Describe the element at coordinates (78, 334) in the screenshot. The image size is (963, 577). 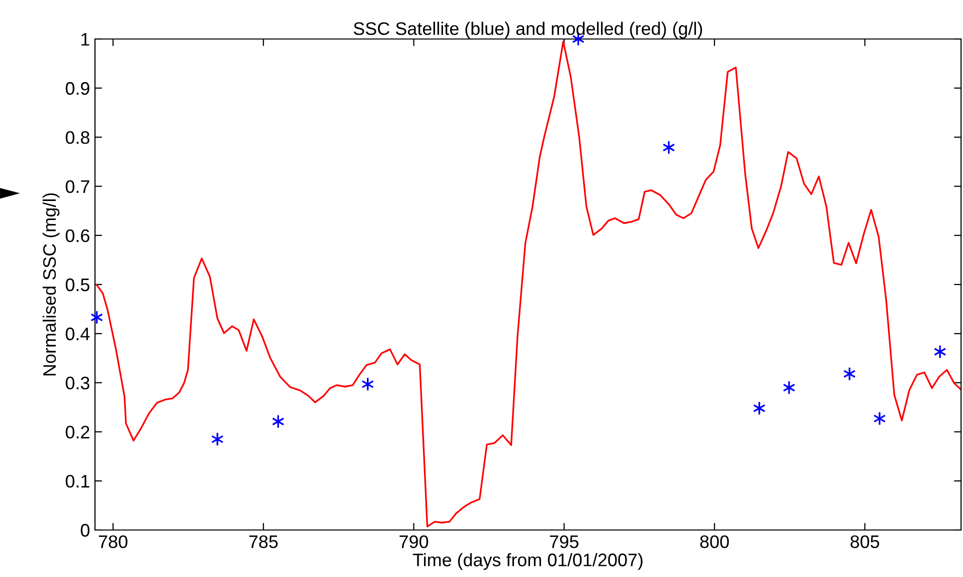
I see `y-tick-label: 0.4` at that location.